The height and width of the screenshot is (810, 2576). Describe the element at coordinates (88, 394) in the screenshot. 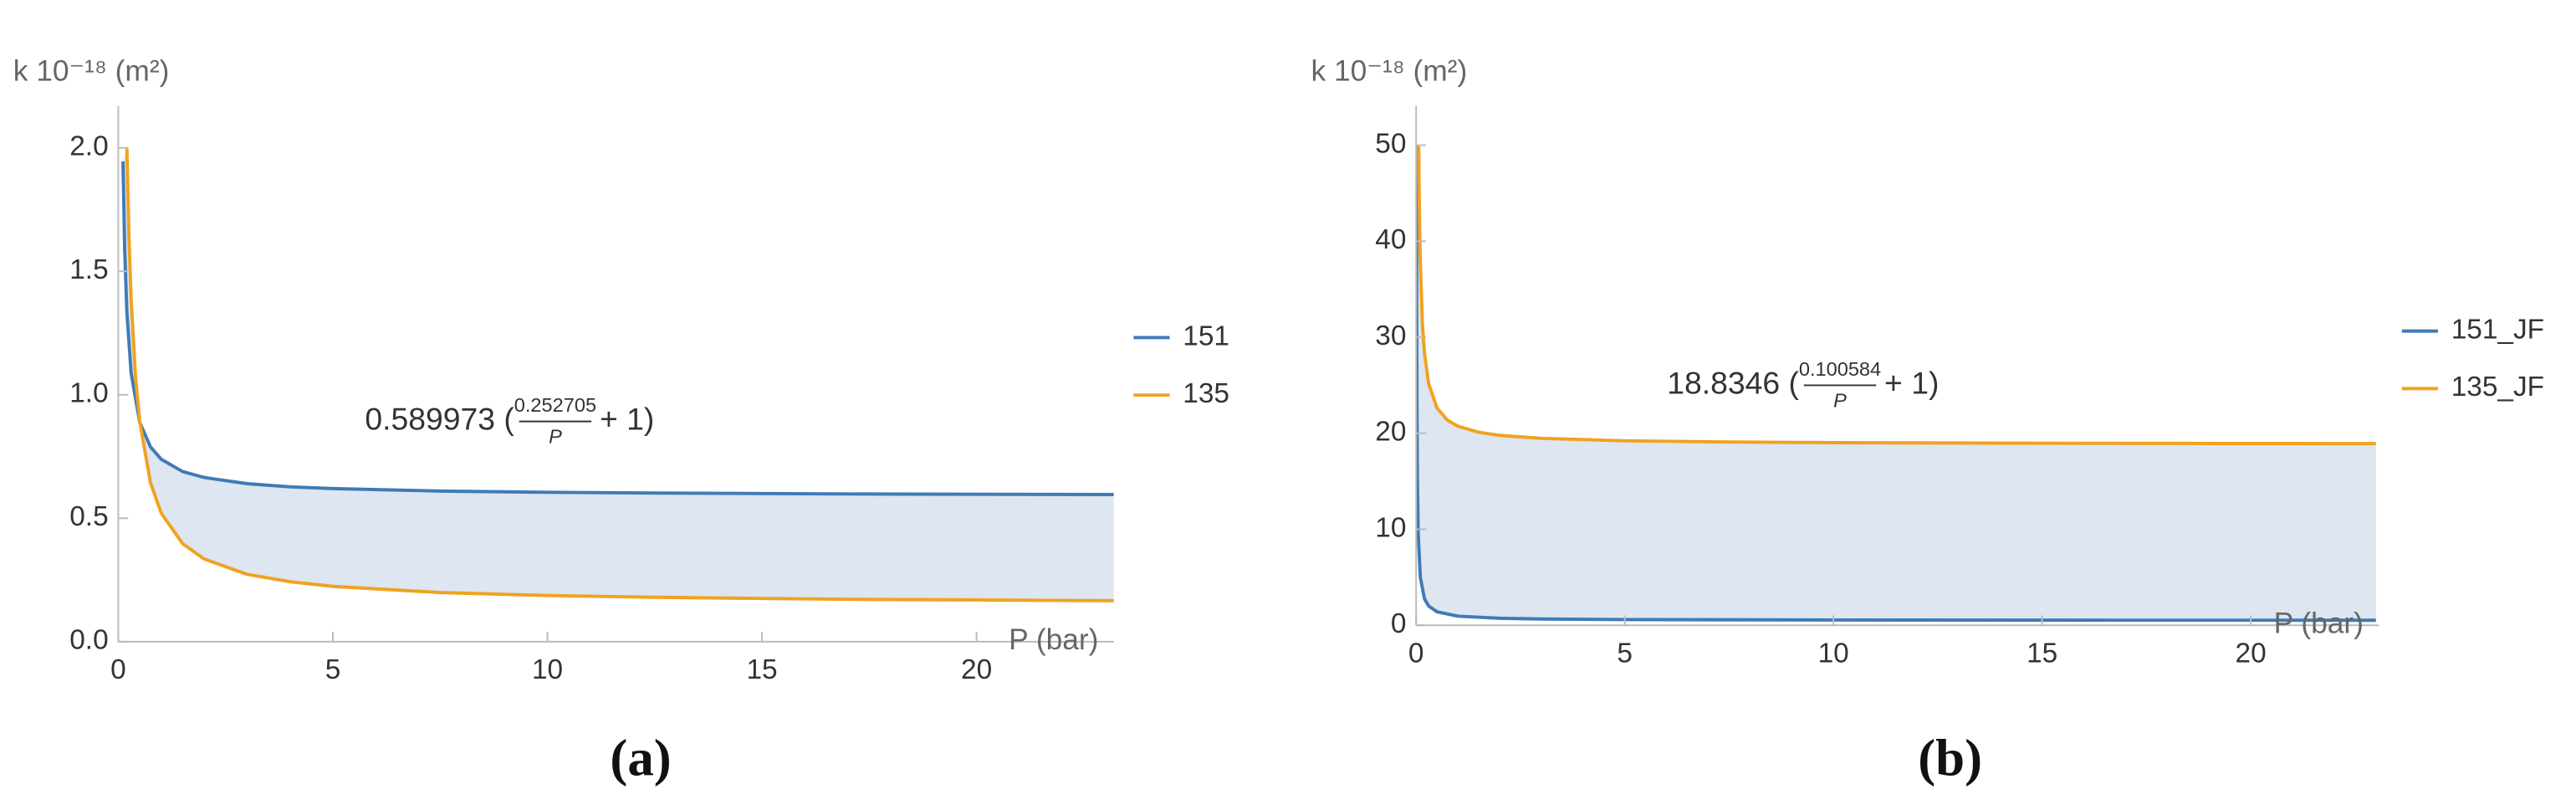

I see `y-tick-label: 1.0` at that location.